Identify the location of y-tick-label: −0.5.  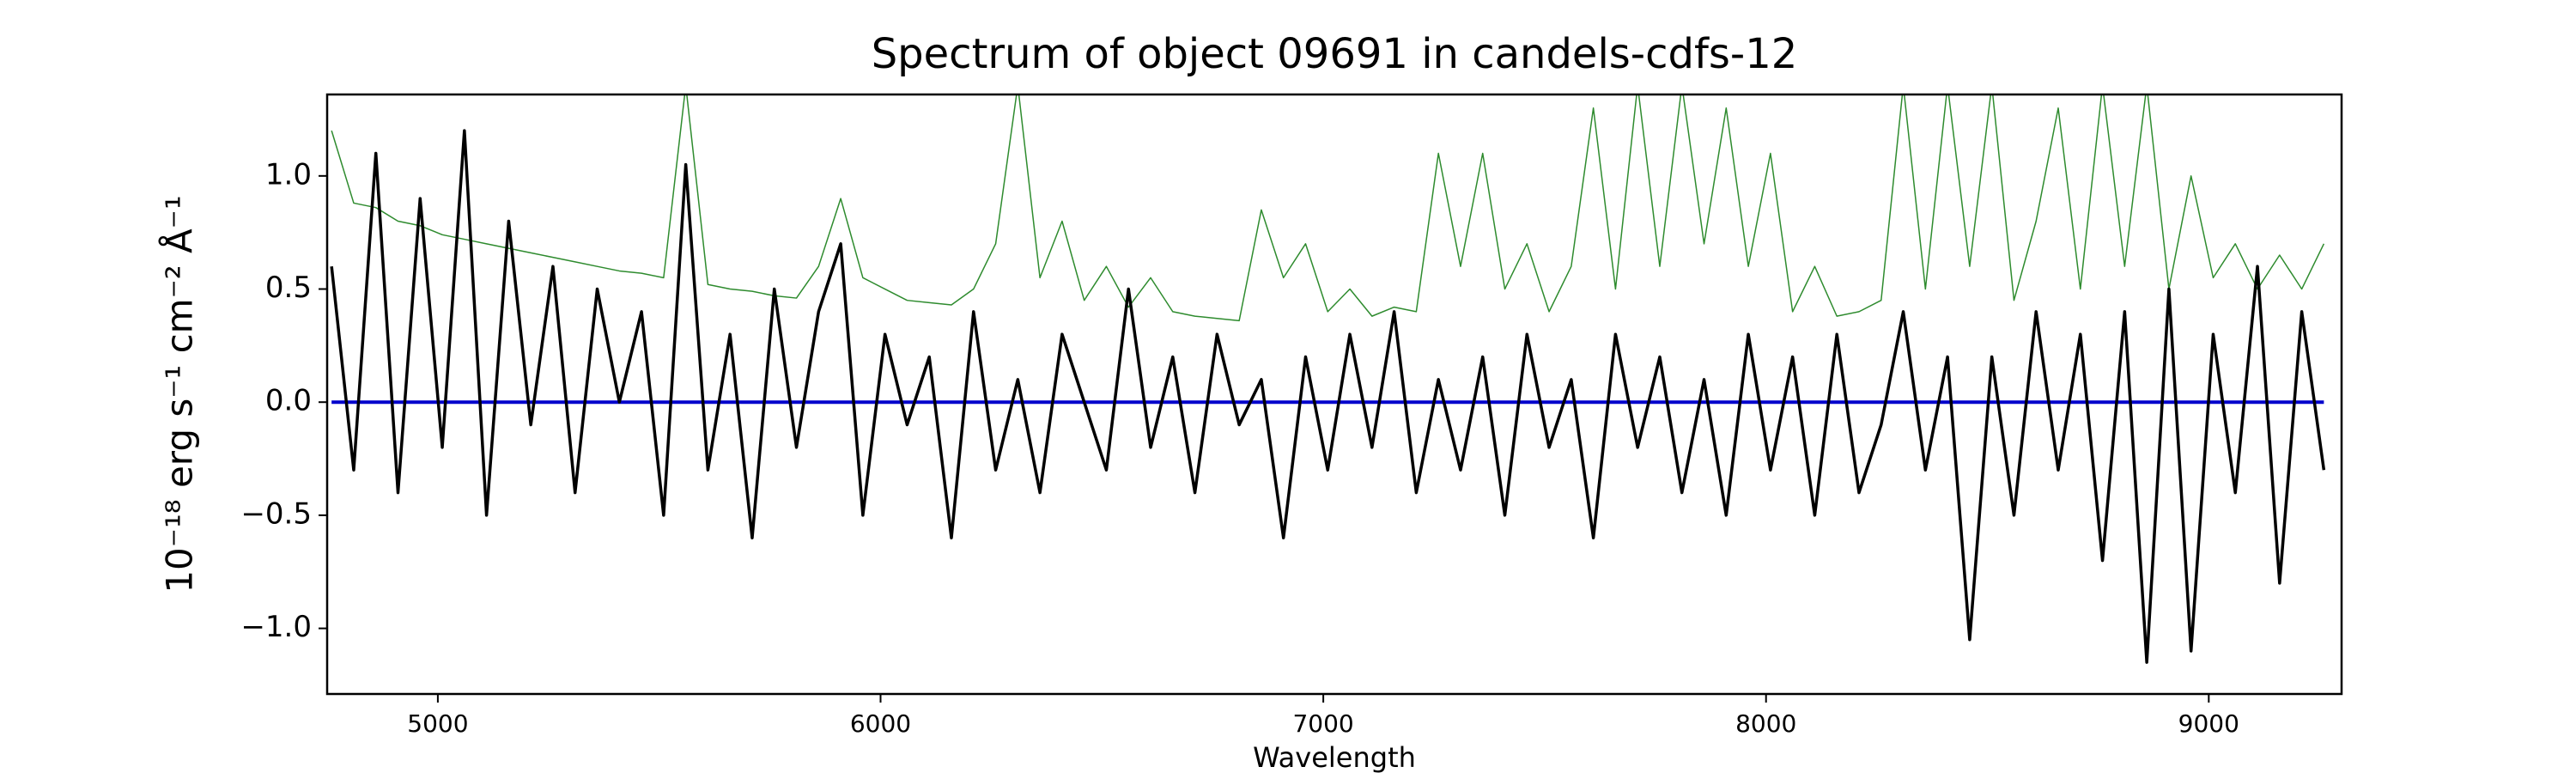
(276, 513).